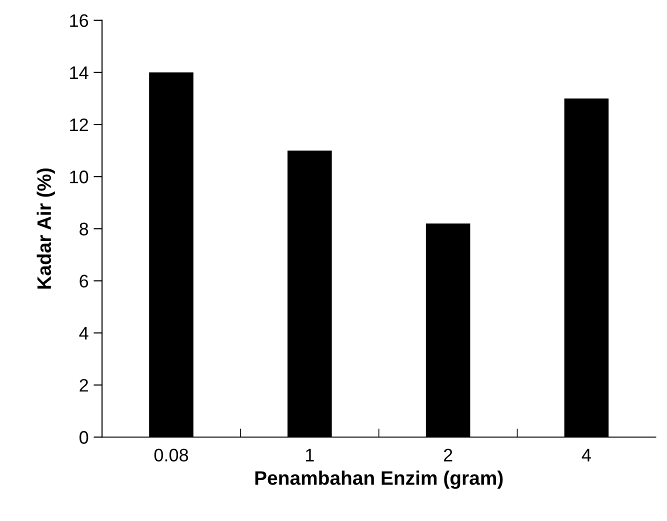 The height and width of the screenshot is (521, 667). I want to click on x-tick-label: 1, so click(310, 455).